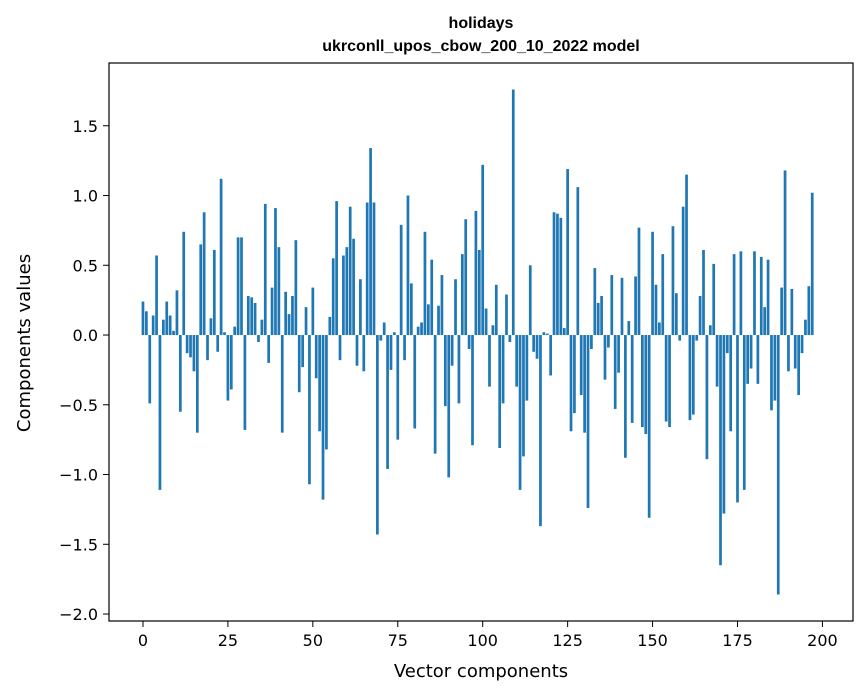 This screenshot has width=867, height=696. What do you see at coordinates (567, 640) in the screenshot?
I see `x-tick-label: 125` at bounding box center [567, 640].